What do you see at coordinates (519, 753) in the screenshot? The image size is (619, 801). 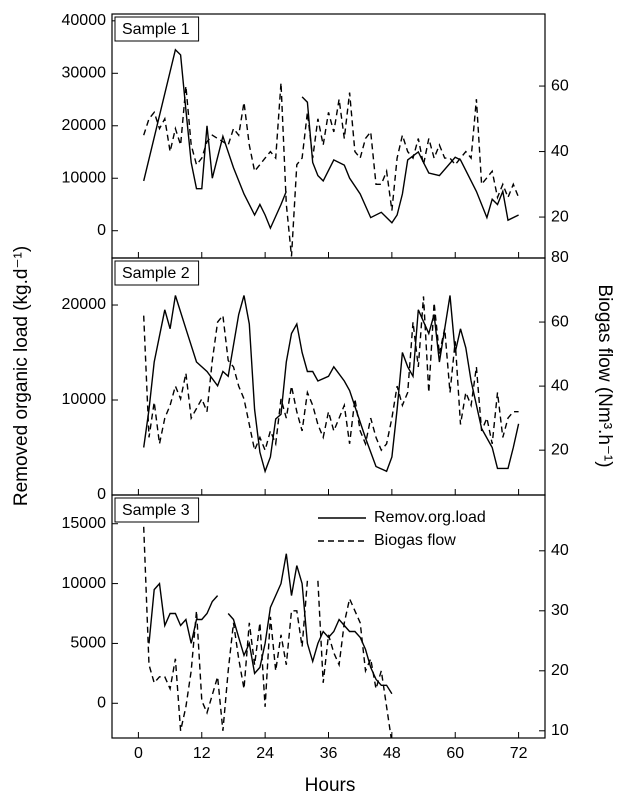 I see `x-tick-label: 72` at bounding box center [519, 753].